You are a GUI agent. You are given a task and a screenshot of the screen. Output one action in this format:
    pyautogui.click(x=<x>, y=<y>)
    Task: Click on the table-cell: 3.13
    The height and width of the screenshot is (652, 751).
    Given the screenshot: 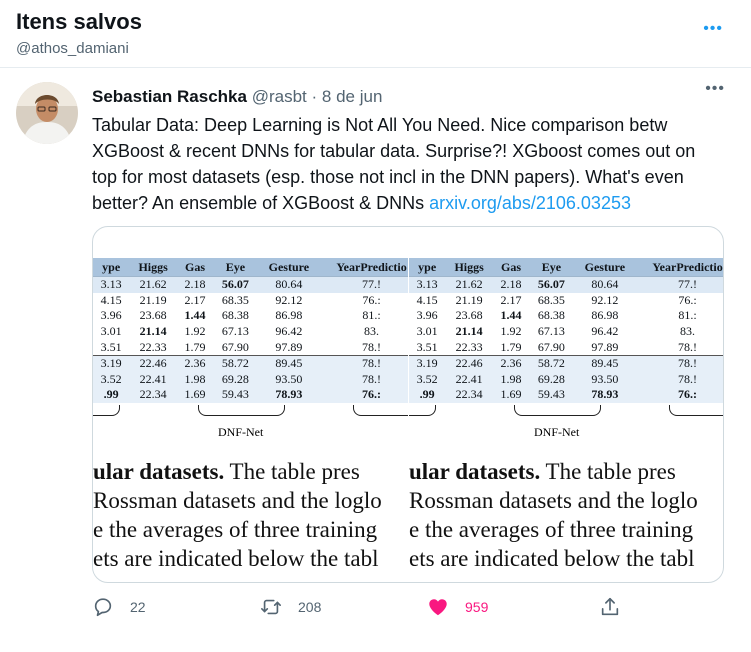 What is the action you would take?
    pyautogui.click(x=427, y=284)
    